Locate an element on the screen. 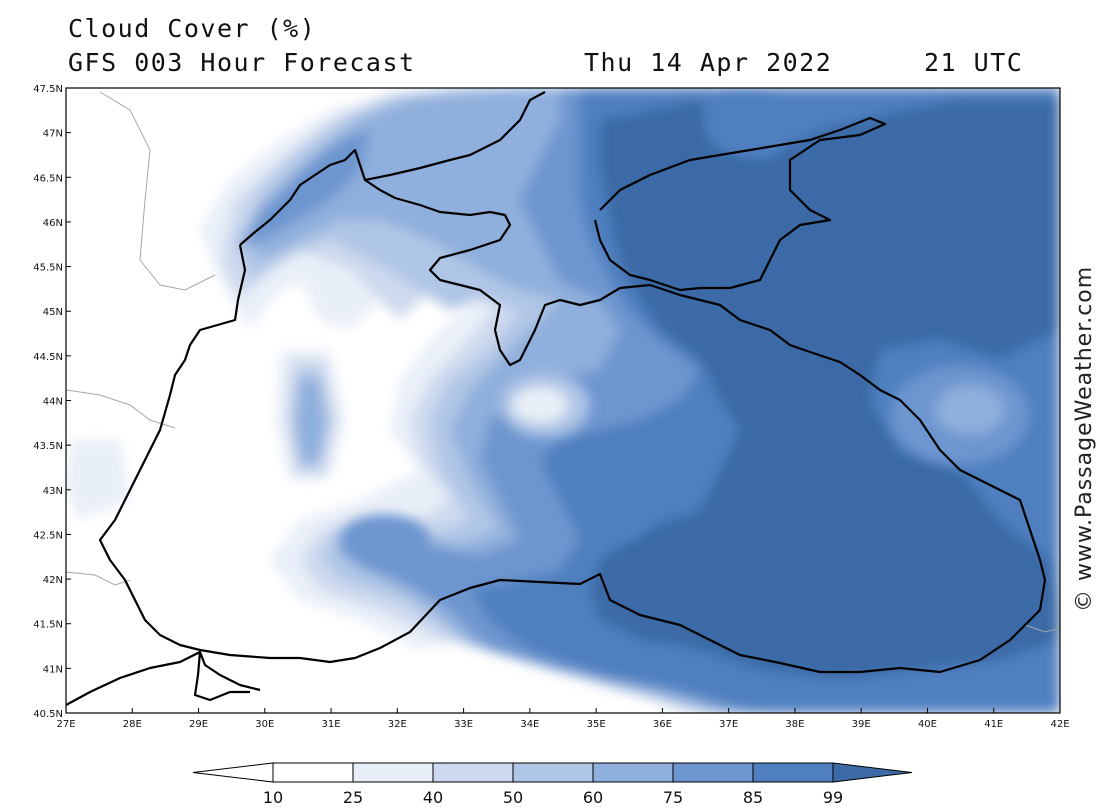 Image resolution: width=1100 pixels, height=811 pixels. lighter-pocket-east-inner is located at coordinates (970, 410).